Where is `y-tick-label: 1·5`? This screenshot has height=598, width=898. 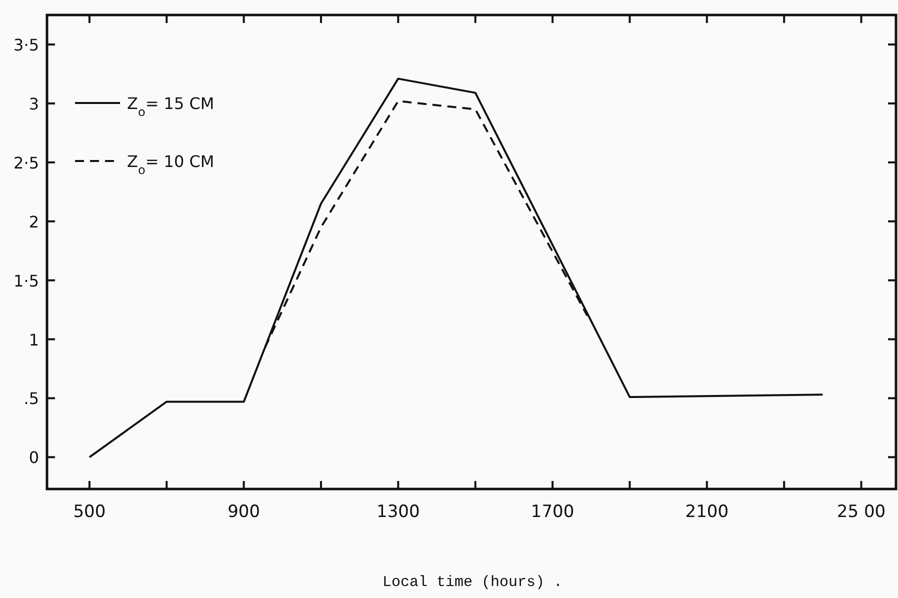
y-tick-label: 1·5 is located at coordinates (26, 280).